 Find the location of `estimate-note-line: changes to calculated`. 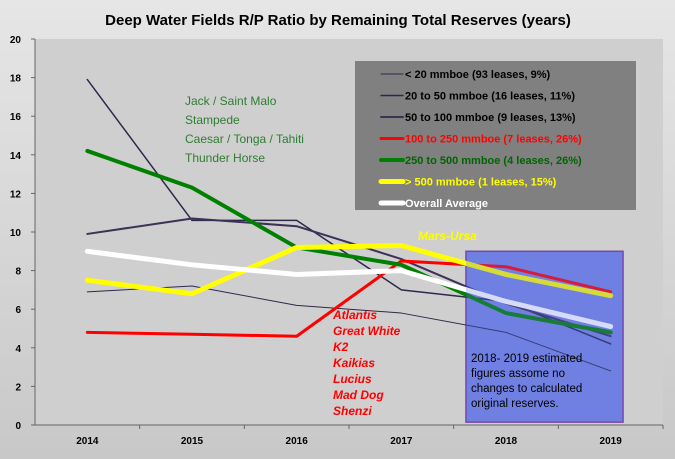

estimate-note-line: changes to calculated is located at coordinates (526, 389).